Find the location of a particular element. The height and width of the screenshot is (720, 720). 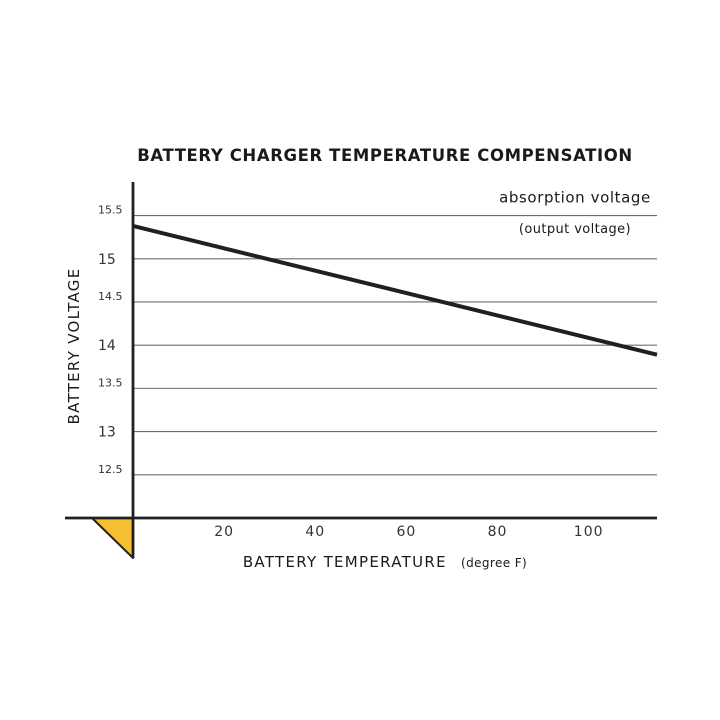

y-axis-label: BATTERY VOLTAGE is located at coordinates (74, 345).